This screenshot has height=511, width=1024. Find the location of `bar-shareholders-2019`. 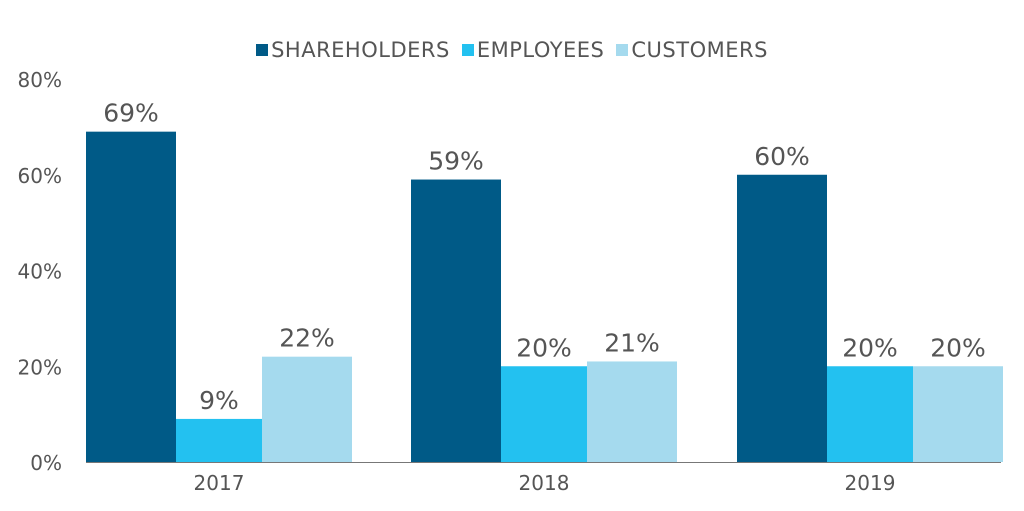

bar-shareholders-2019 is located at coordinates (782, 318).